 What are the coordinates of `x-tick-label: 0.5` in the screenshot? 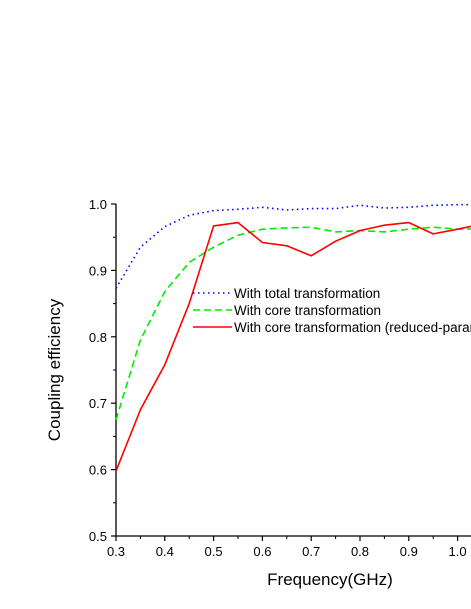 It's located at (214, 551).